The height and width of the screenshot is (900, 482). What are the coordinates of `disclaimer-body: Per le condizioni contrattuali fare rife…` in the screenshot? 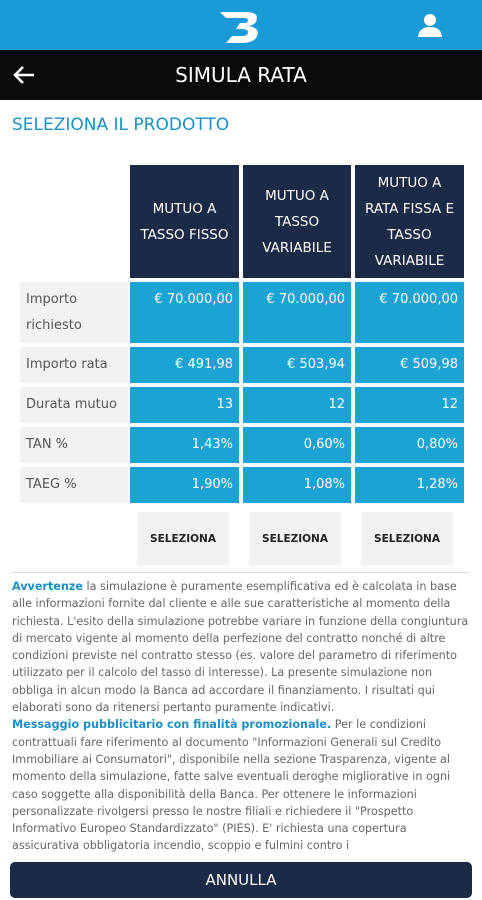 It's located at (231, 785).